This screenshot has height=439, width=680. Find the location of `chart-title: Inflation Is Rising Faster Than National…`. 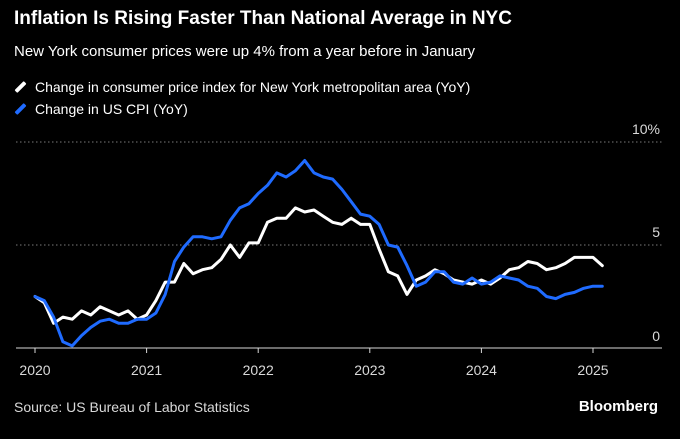

chart-title: Inflation Is Rising Faster Than National… is located at coordinates (263, 18).